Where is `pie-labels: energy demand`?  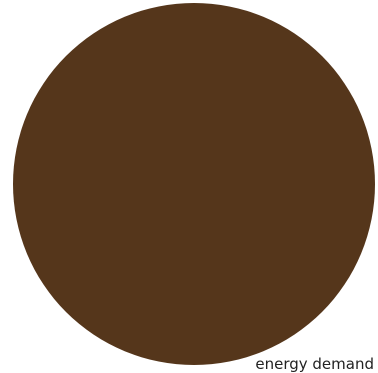 pie-labels: energy demand is located at coordinates (314, 364).